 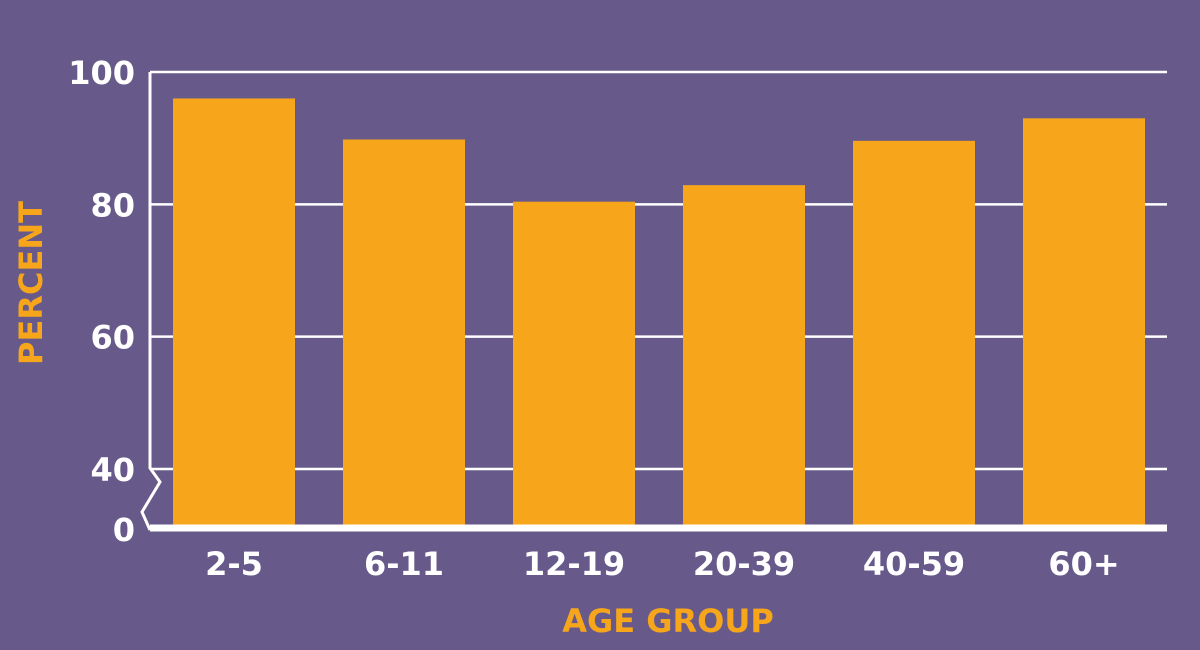 I want to click on x-tick-label-2-5: 2-5, so click(x=234, y=564).